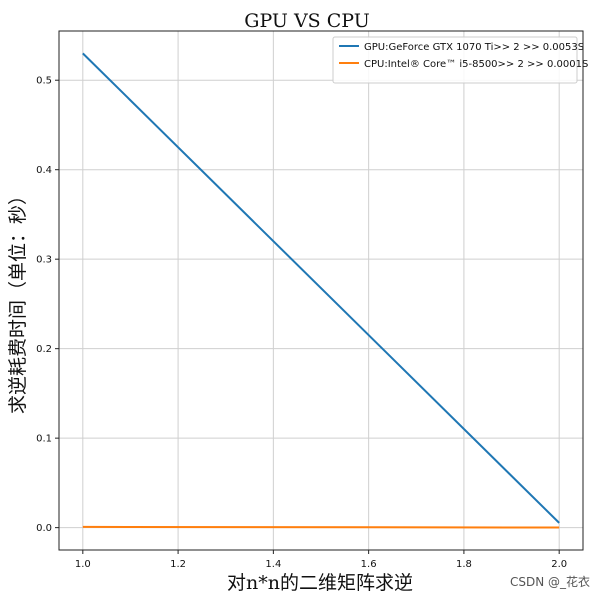 The image size is (604, 600). Describe the element at coordinates (44, 439) in the screenshot. I see `y-tick-label: 0.1` at that location.